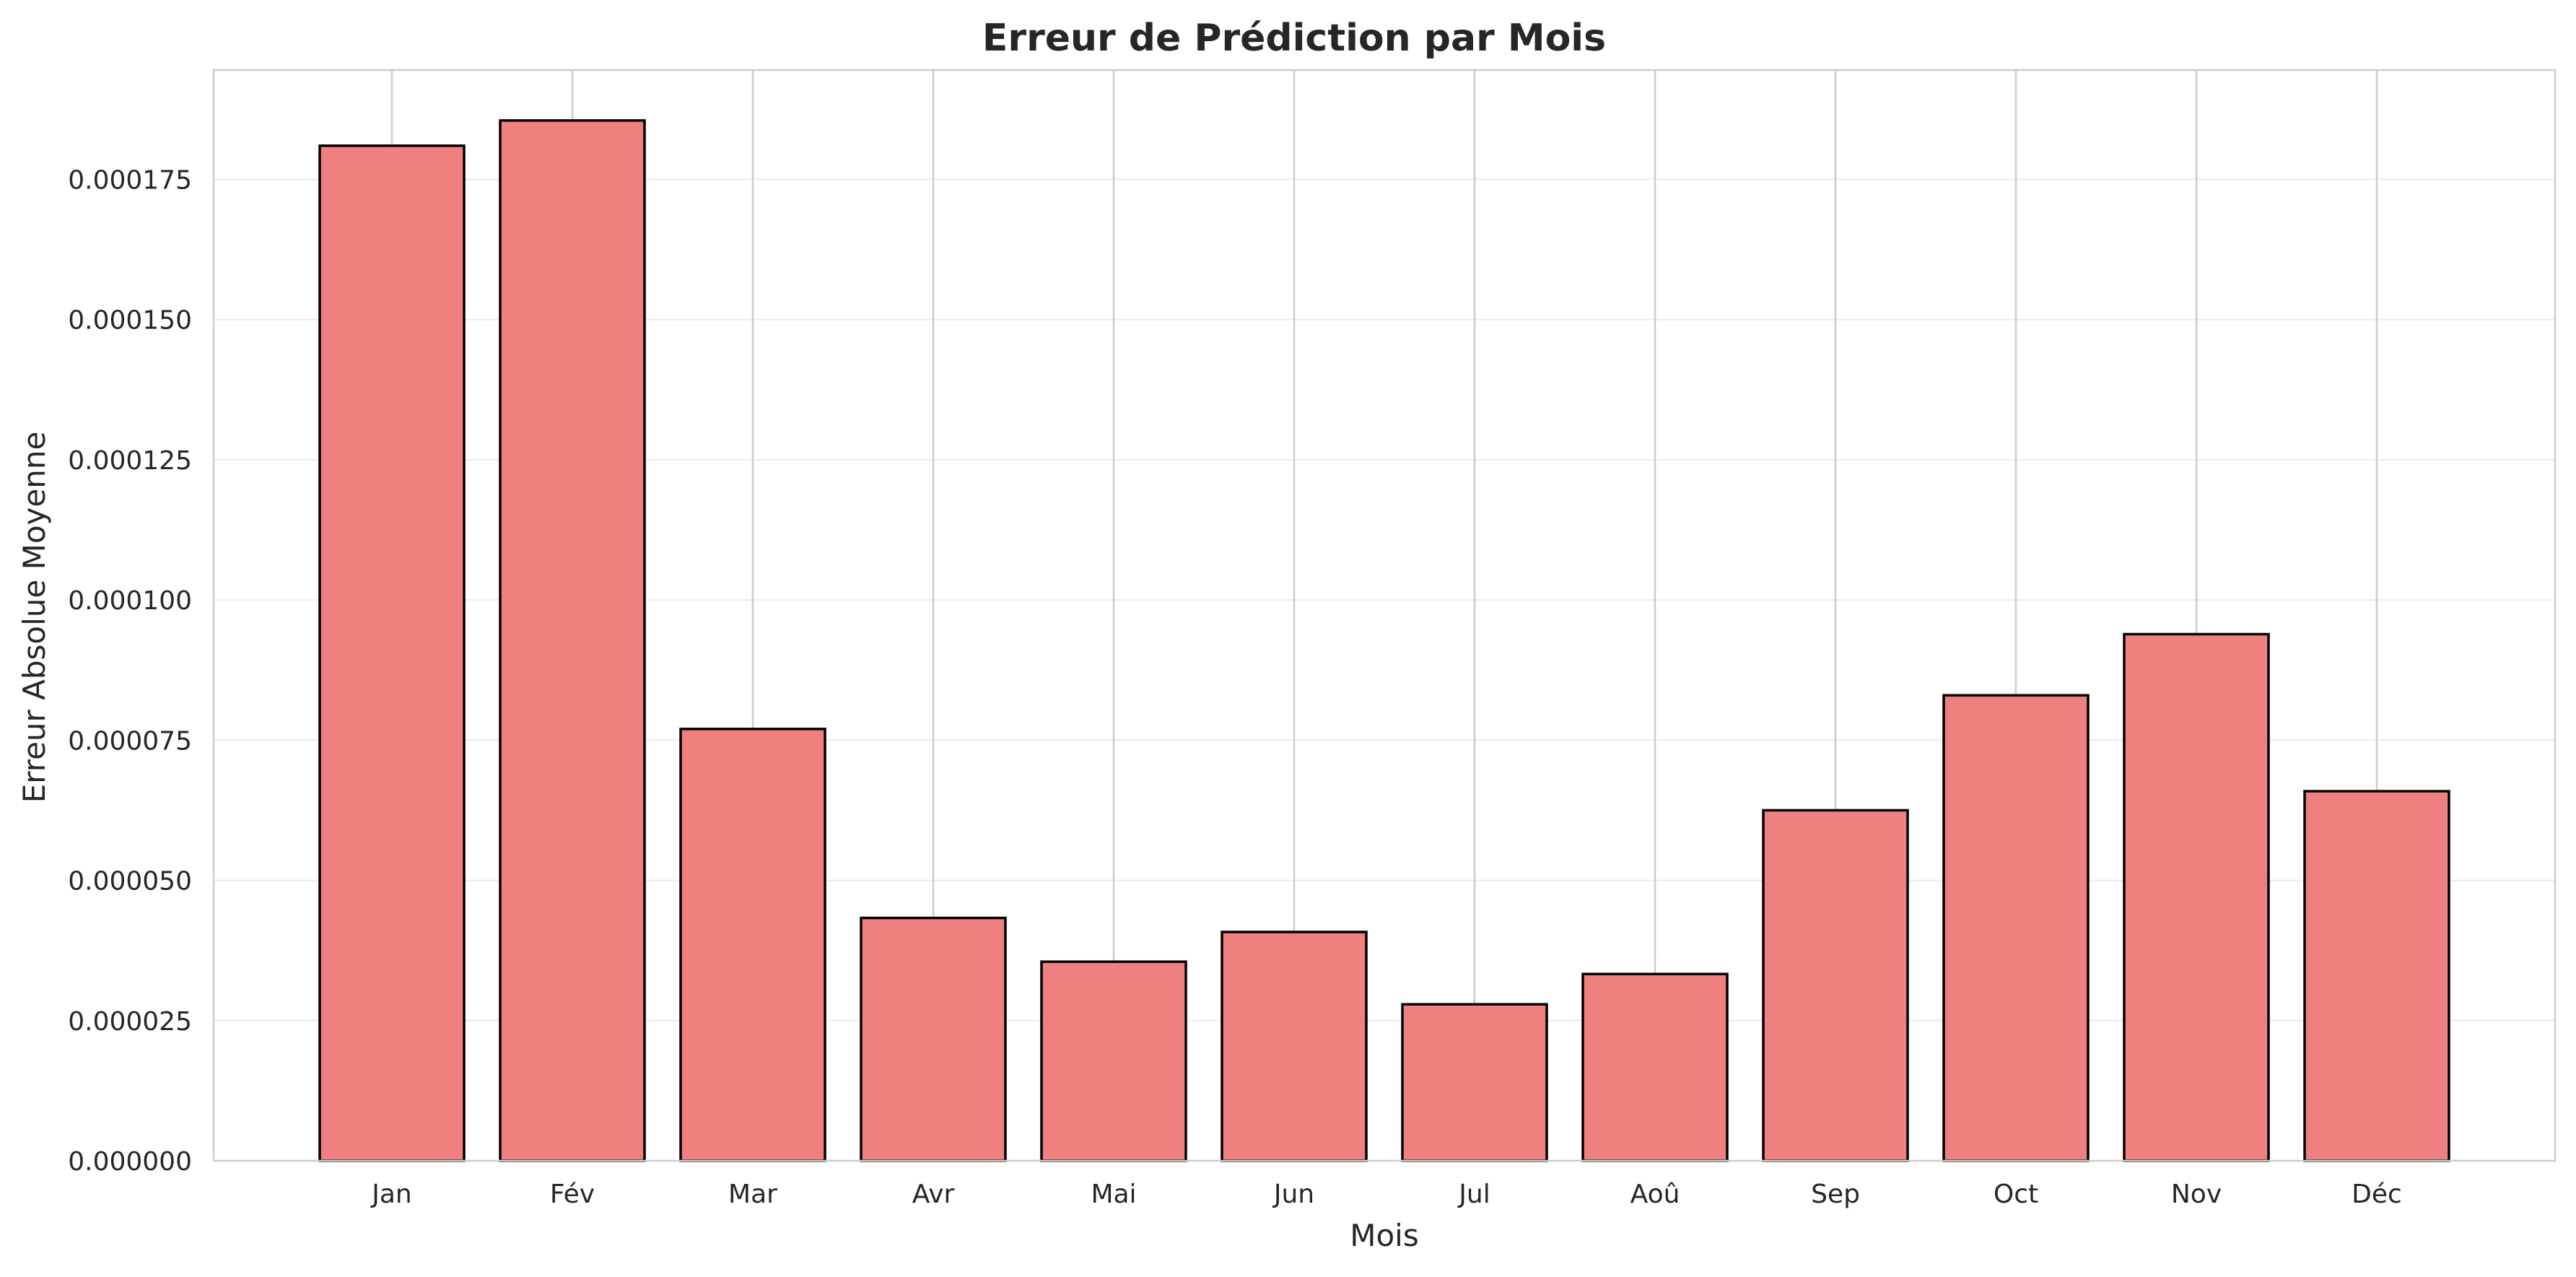  What do you see at coordinates (752, 1194) in the screenshot?
I see `x-tick-label: Mar` at bounding box center [752, 1194].